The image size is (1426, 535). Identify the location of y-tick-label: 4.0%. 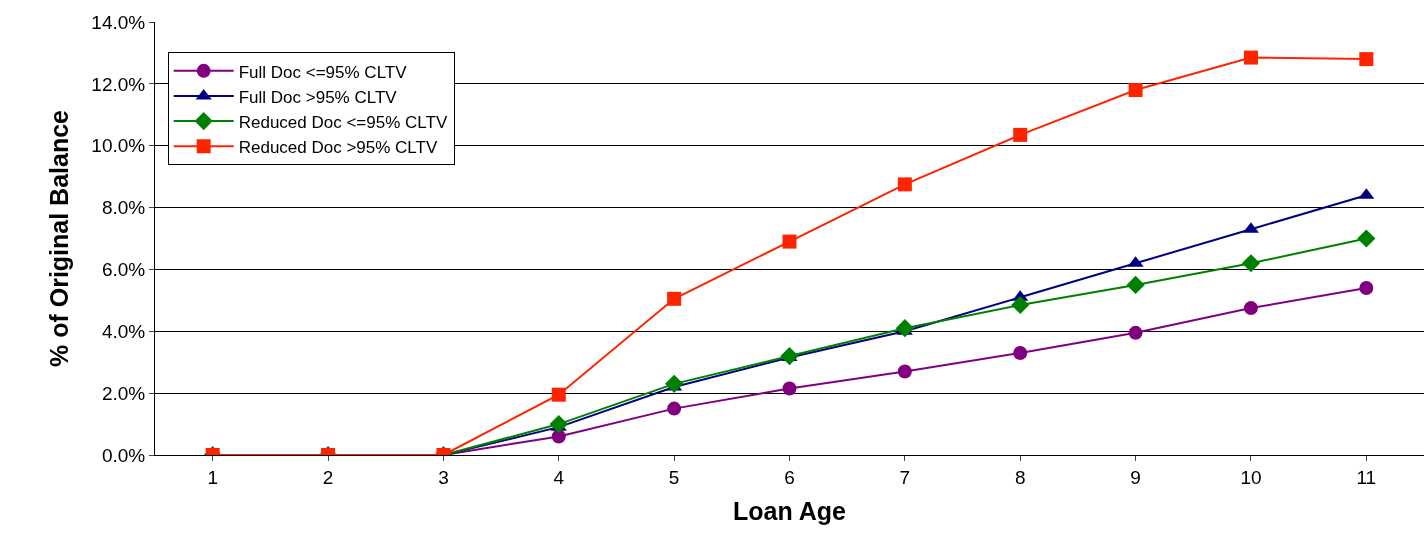
(123, 331).